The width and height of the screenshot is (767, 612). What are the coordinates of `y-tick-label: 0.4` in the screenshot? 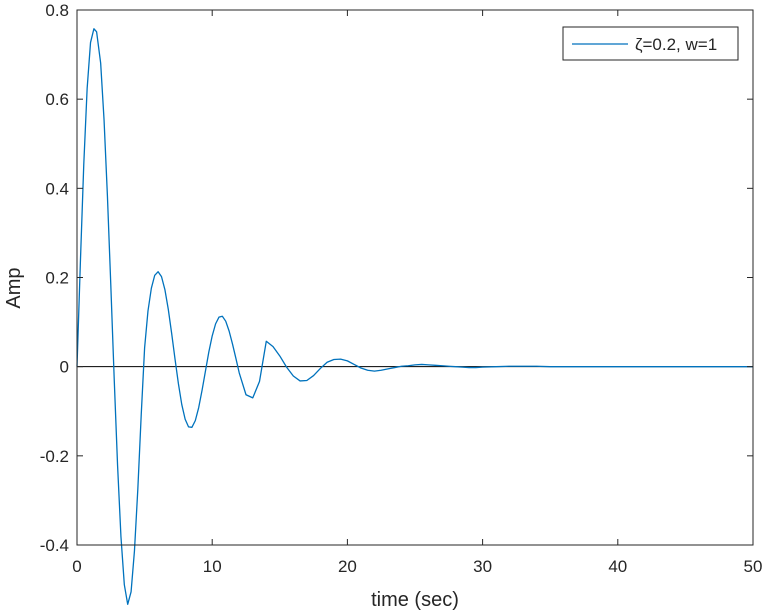 It's located at (57, 188).